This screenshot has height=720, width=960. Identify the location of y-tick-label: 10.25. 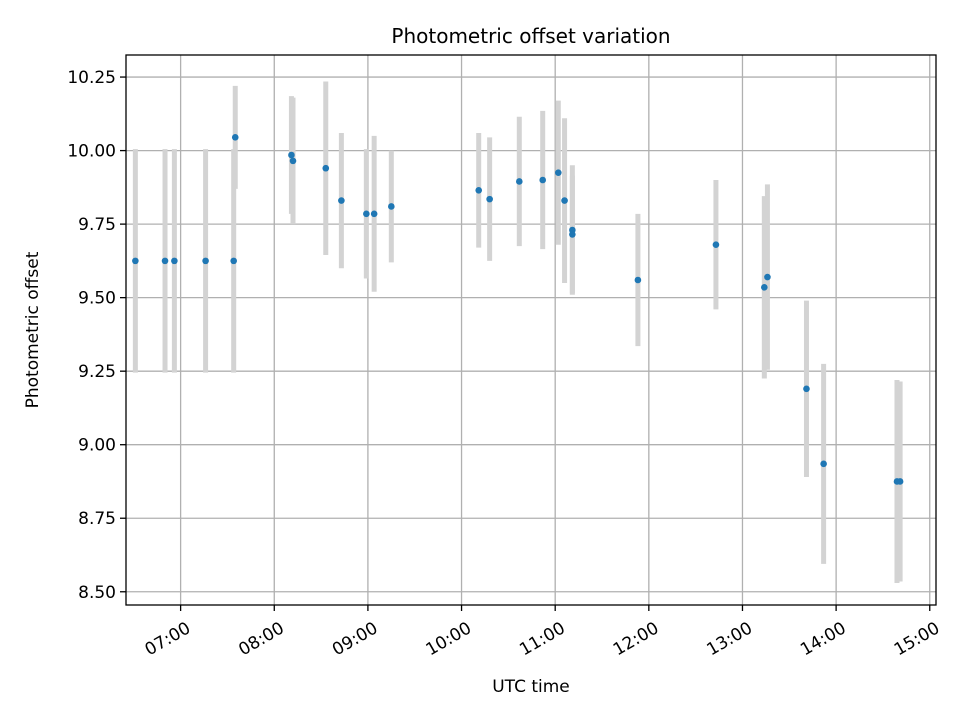
(91, 78).